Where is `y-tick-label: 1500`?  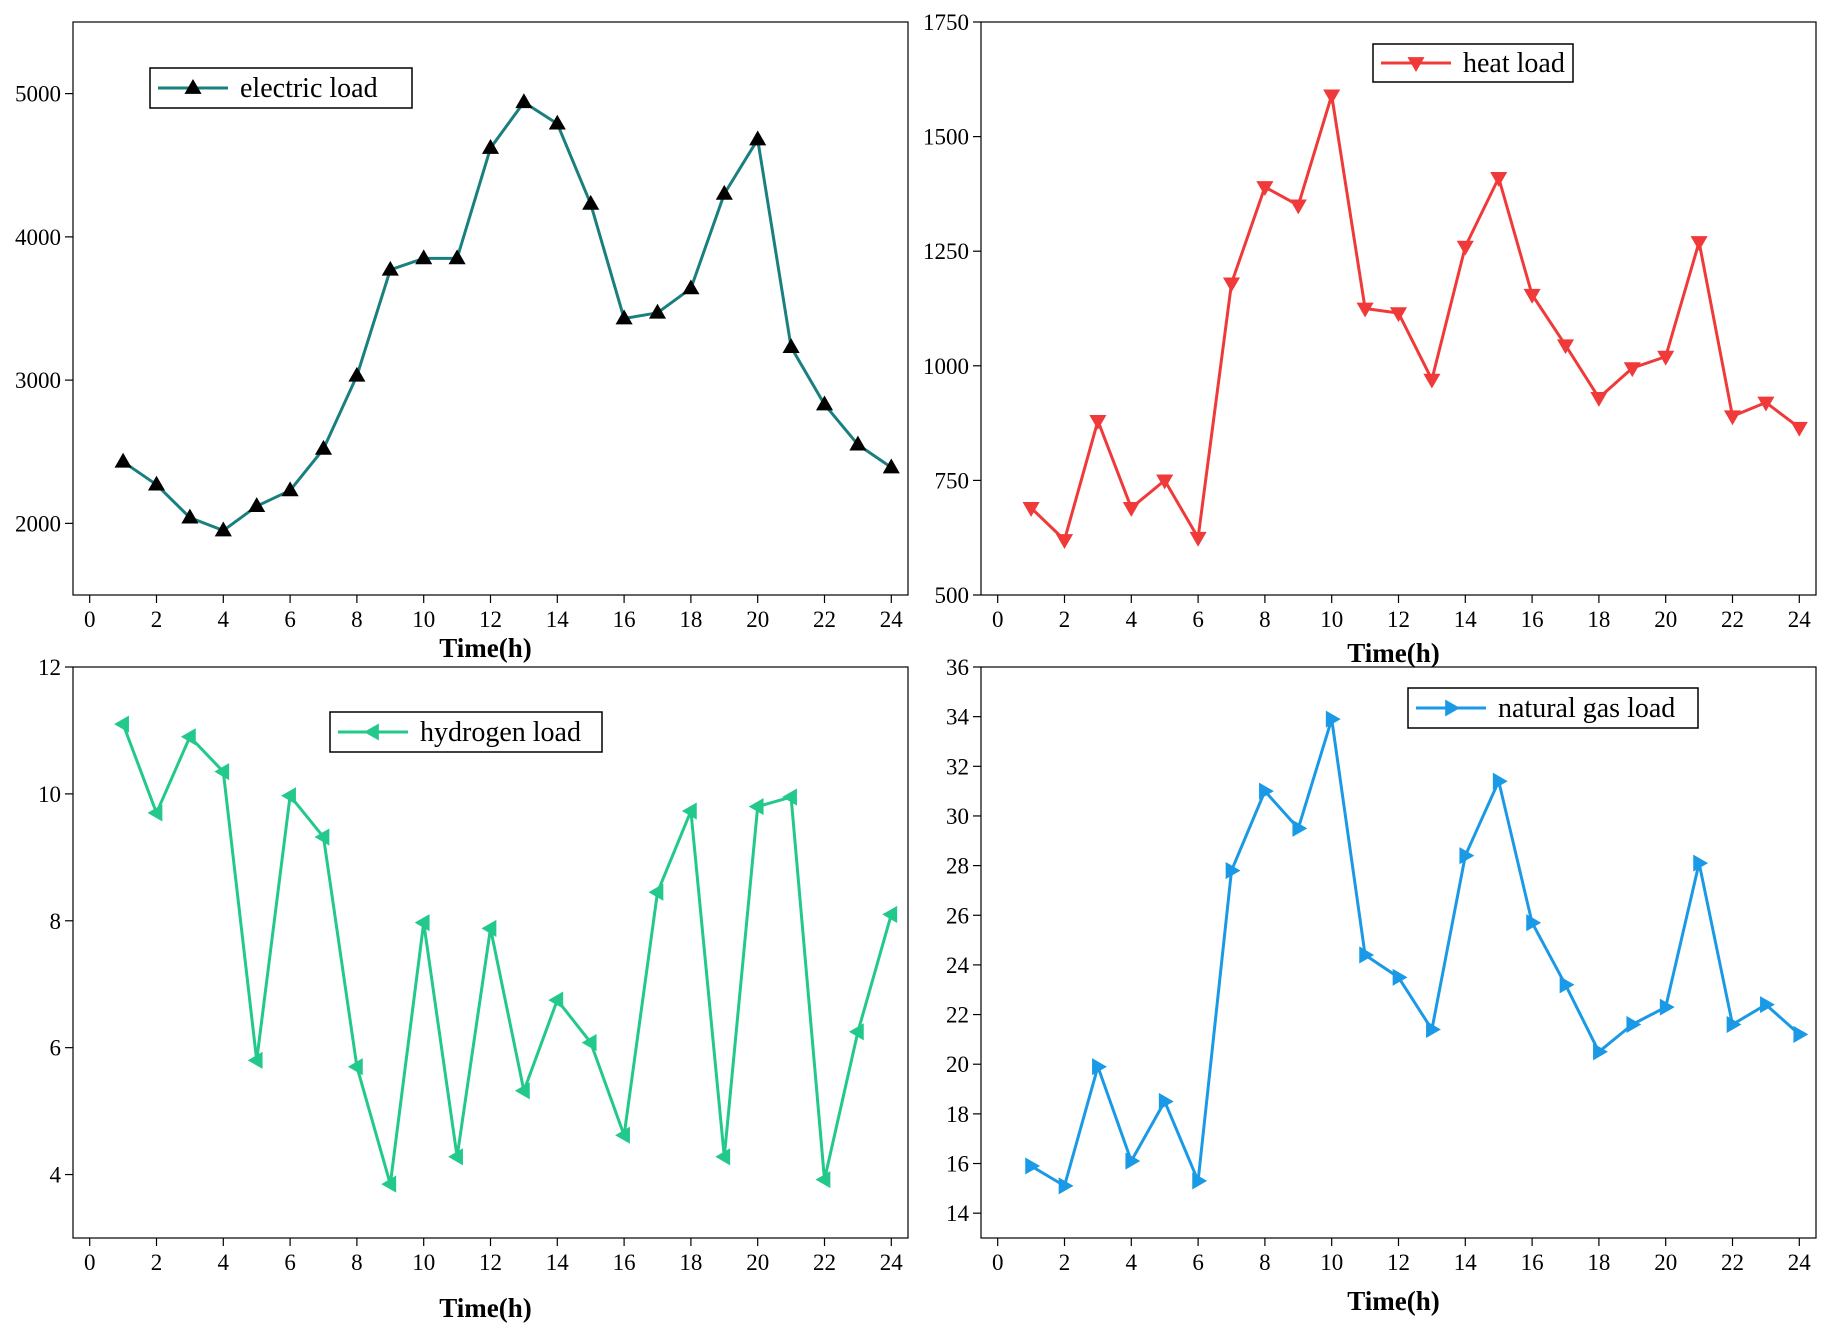 y-tick-label: 1500 is located at coordinates (946, 137).